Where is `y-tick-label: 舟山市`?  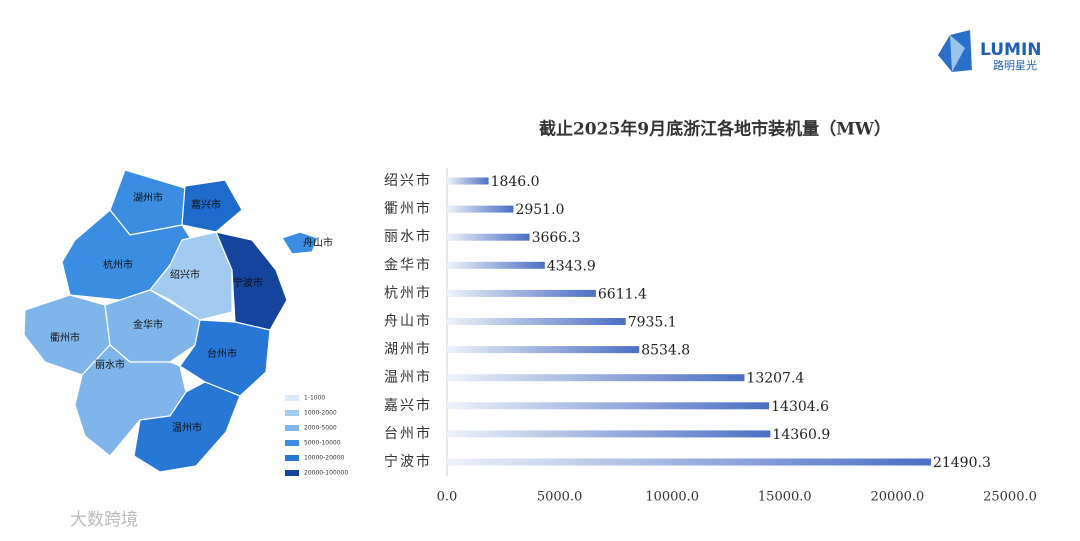 y-tick-label: 舟山市 is located at coordinates (408, 321).